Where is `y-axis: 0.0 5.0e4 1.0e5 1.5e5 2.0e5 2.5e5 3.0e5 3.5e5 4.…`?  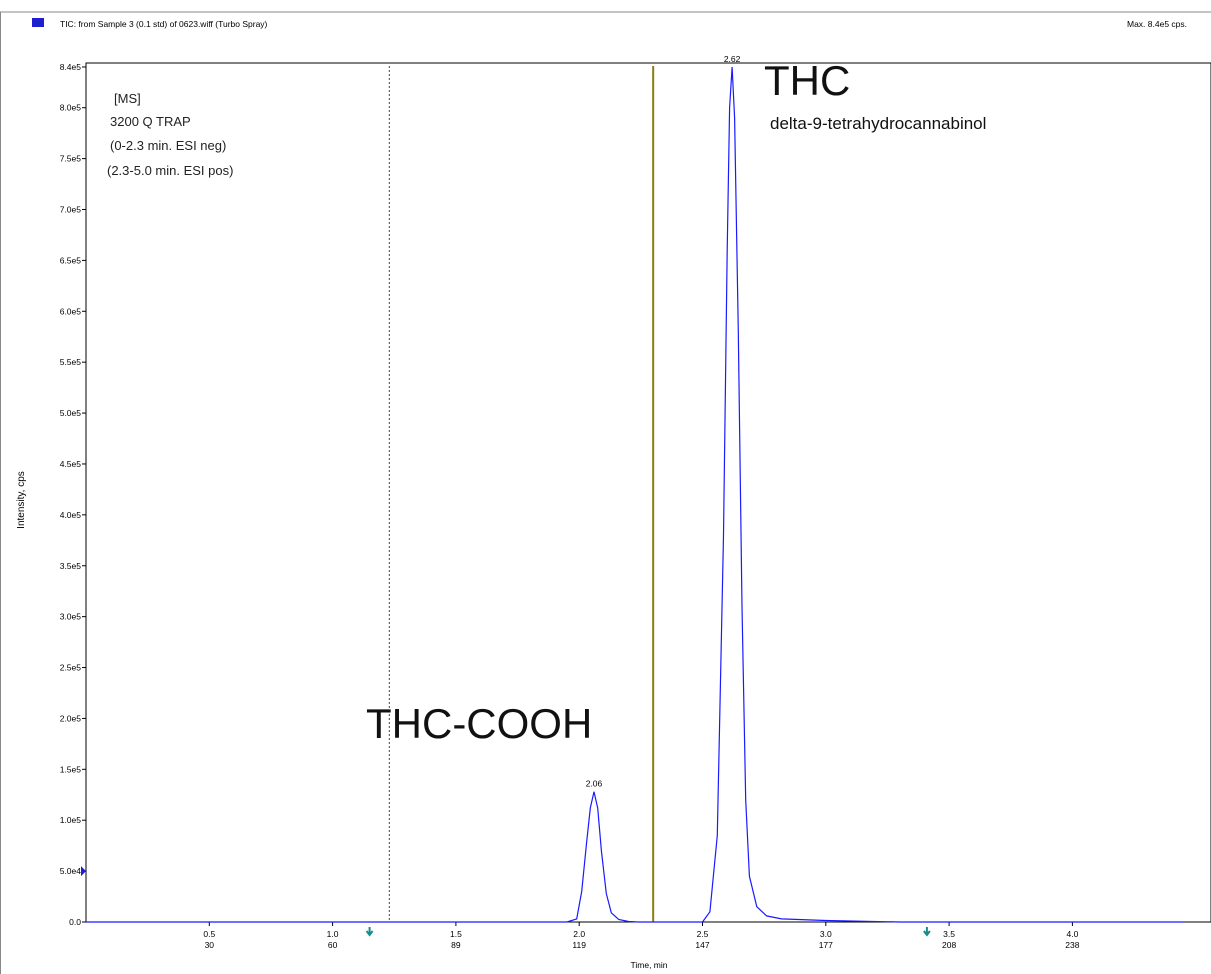
y-axis: 0.0 5.0e4 1.0e5 1.5e5 2.0e5 2.5e5 3.0e5 3.5e5 4.… is located at coordinates (73, 494).